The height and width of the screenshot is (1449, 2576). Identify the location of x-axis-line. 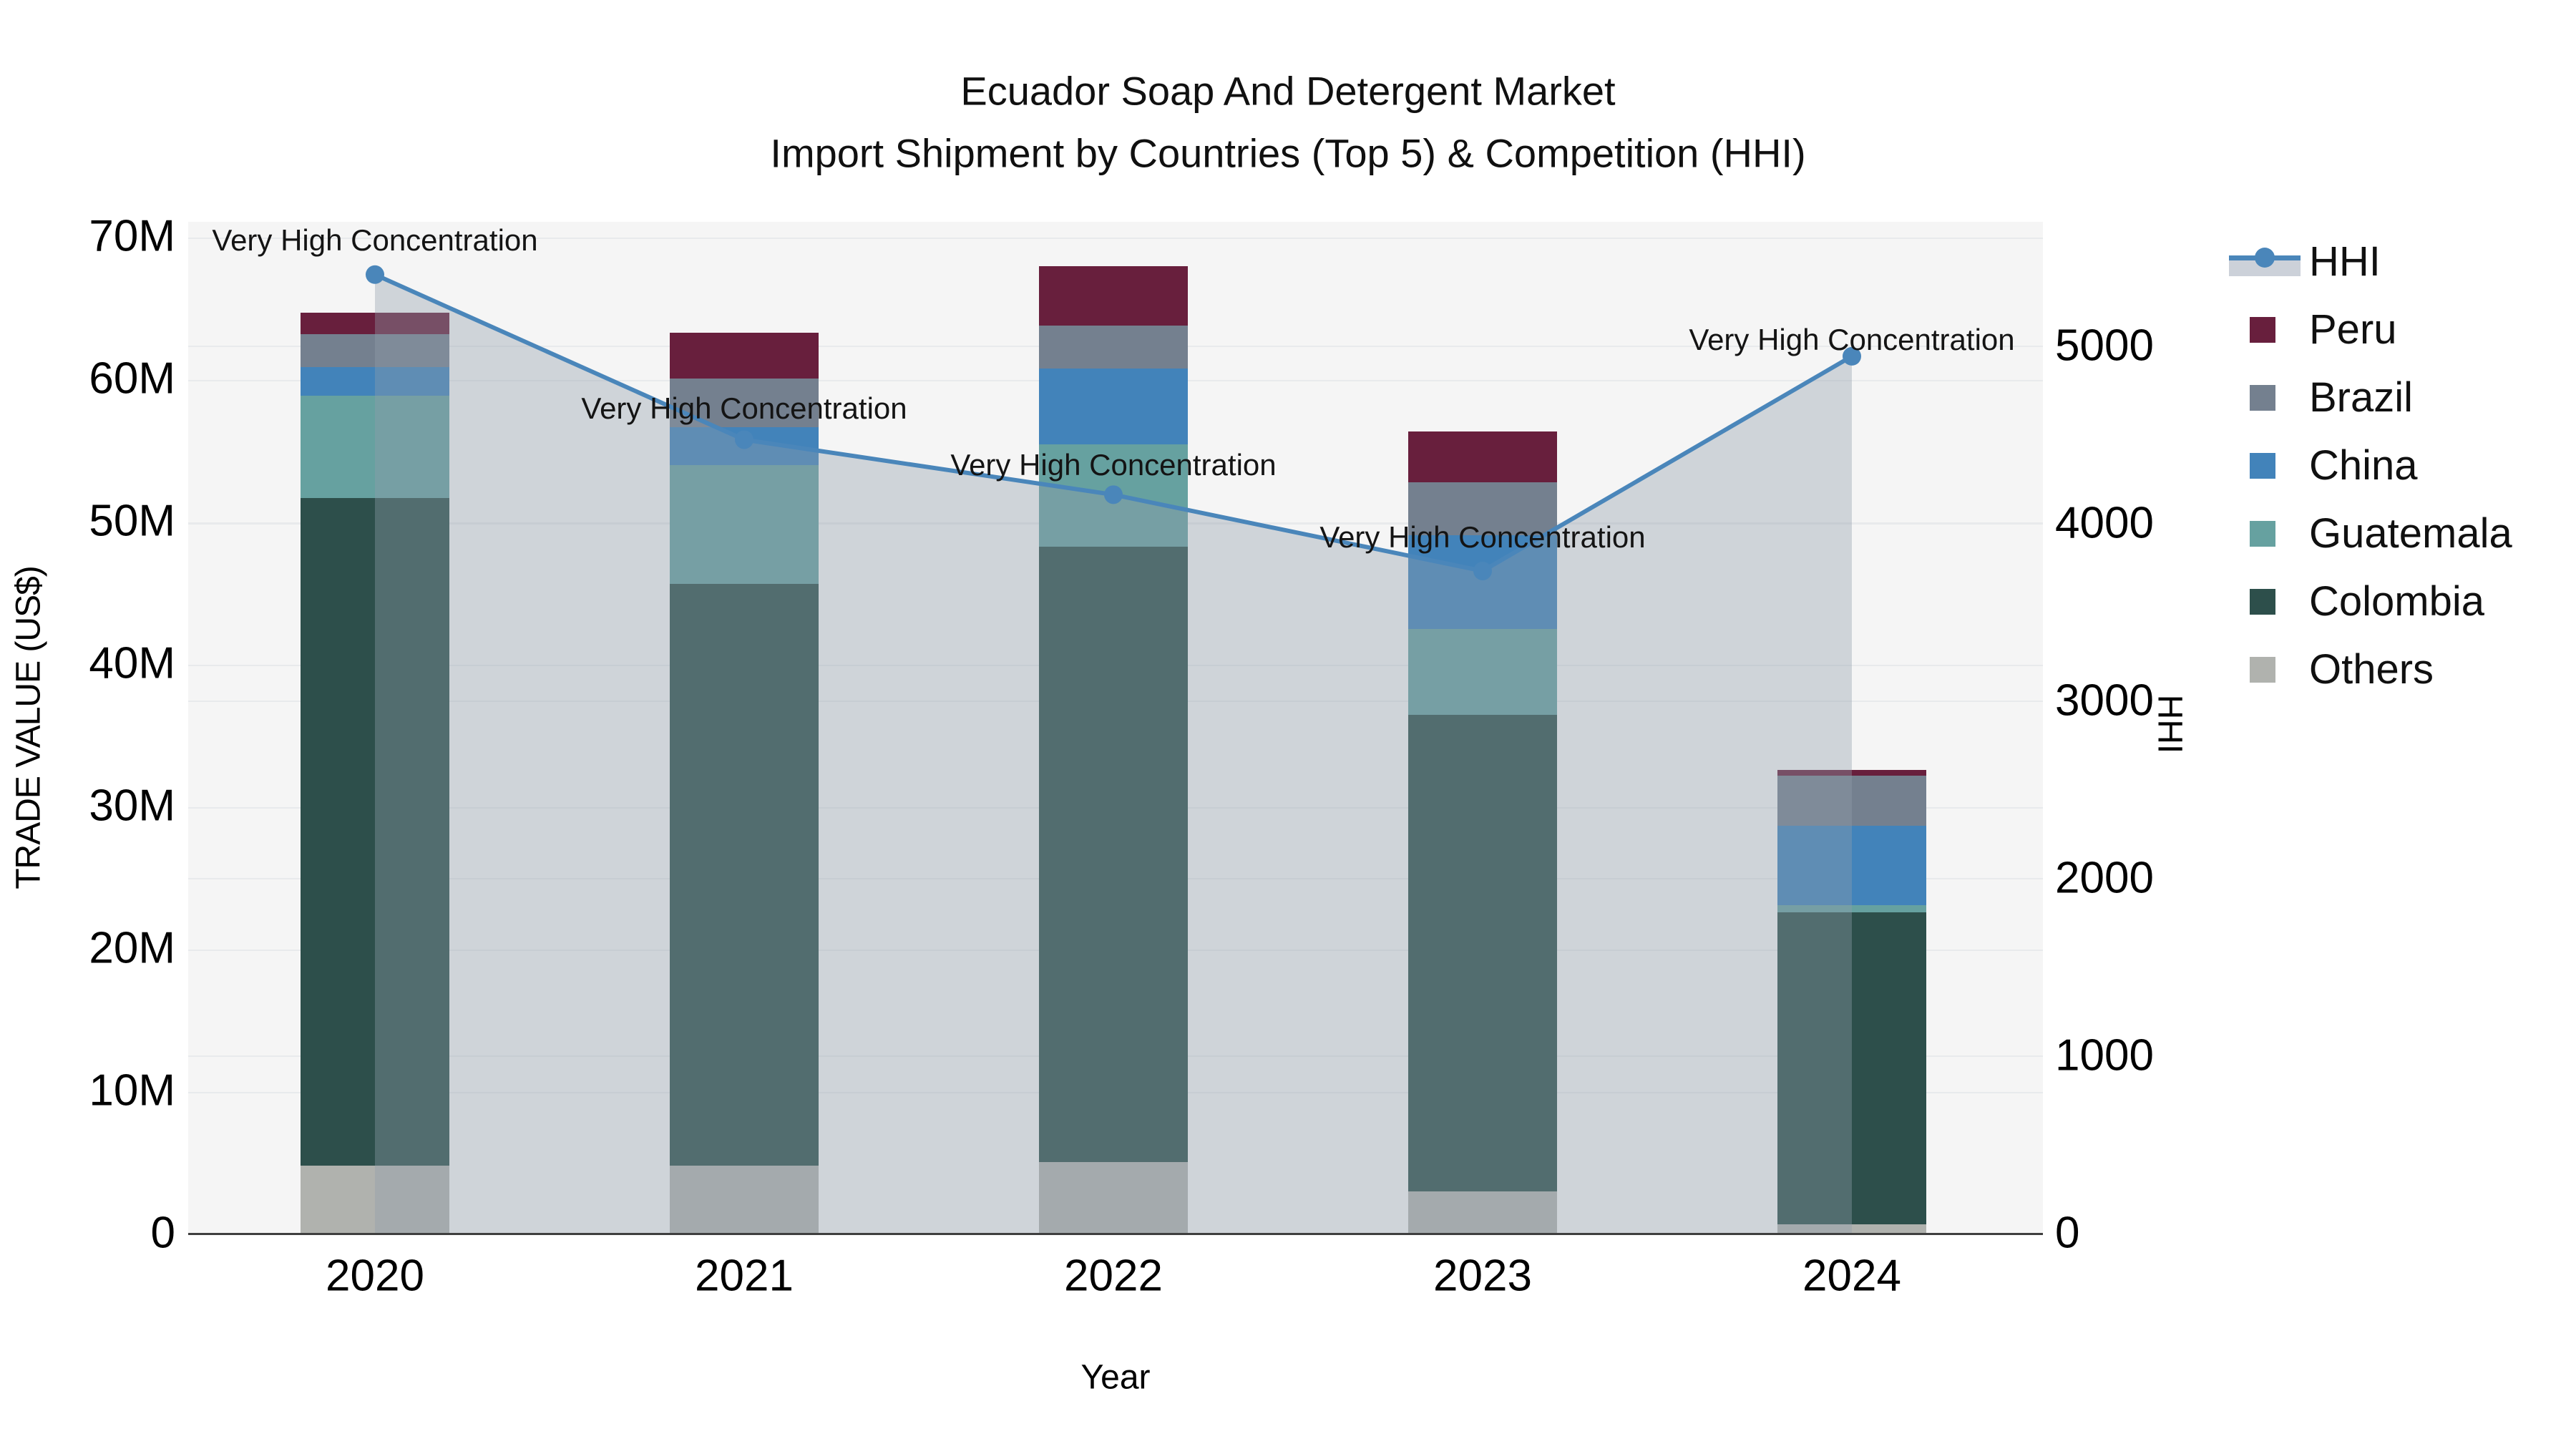
(1115, 1234).